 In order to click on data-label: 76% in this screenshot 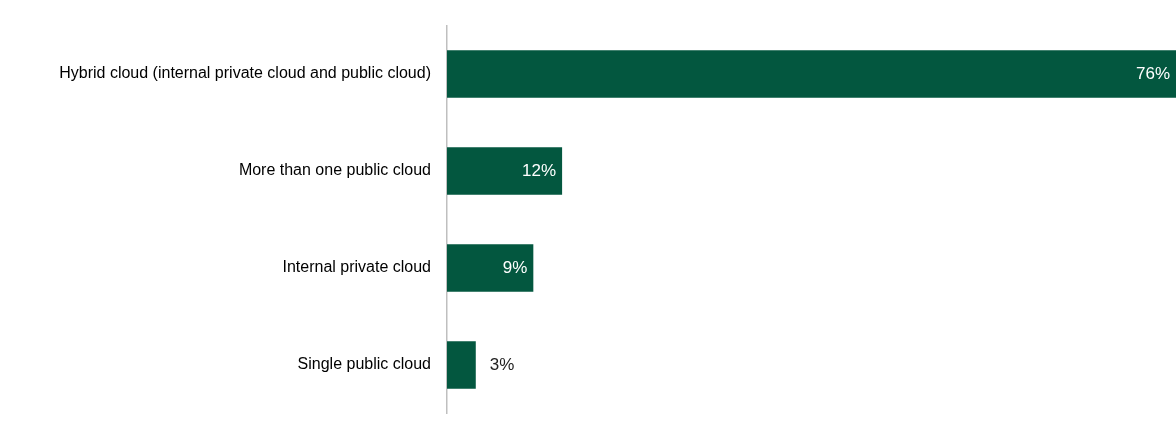, I will do `click(1152, 73)`.